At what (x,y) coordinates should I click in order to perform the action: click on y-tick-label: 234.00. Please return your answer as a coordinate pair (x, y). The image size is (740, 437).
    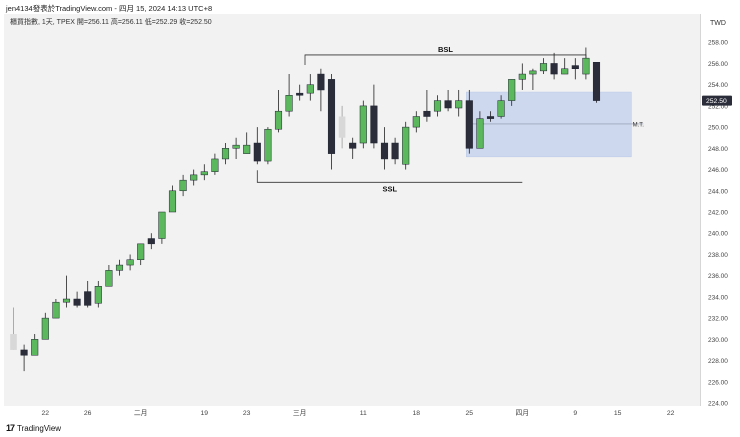
    Looking at the image, I should click on (718, 297).